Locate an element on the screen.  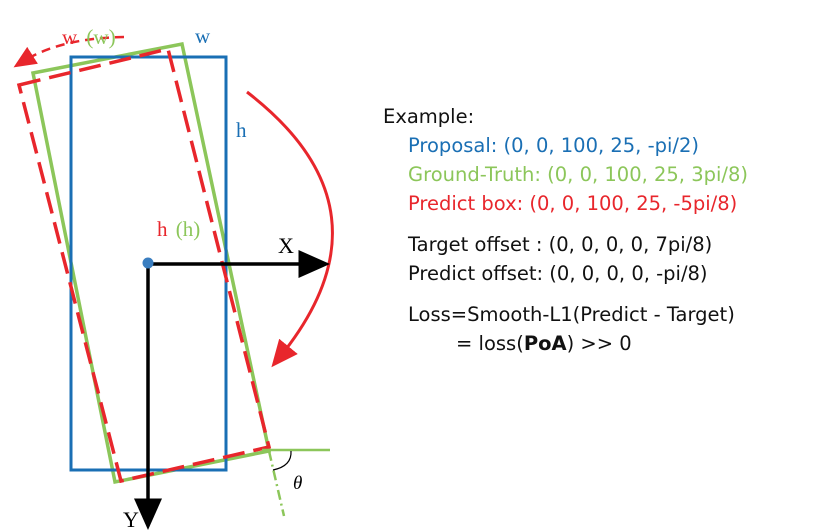
loss-value-line: = loss(PoA) >> 0 is located at coordinates (598, 343).